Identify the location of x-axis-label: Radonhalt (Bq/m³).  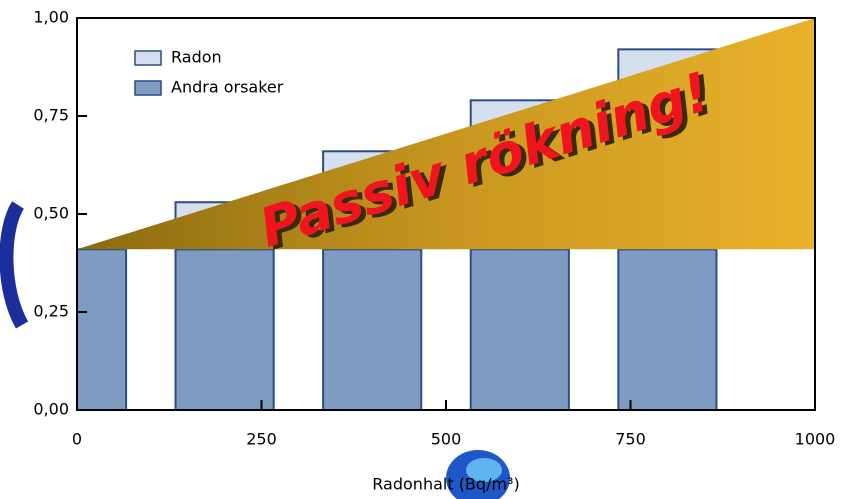
(445, 484).